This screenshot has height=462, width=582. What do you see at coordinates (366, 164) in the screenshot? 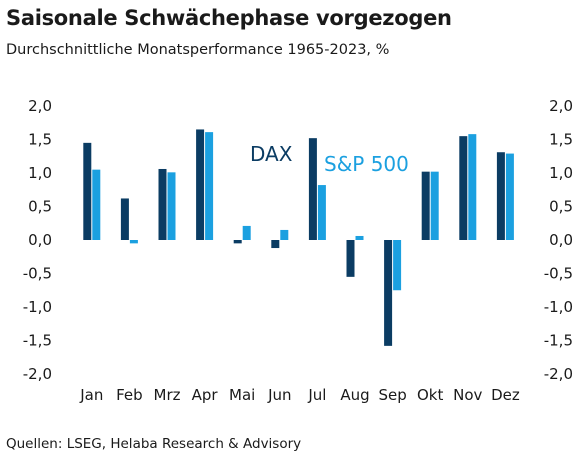
I see `legend-sp500: S&P 500` at bounding box center [366, 164].